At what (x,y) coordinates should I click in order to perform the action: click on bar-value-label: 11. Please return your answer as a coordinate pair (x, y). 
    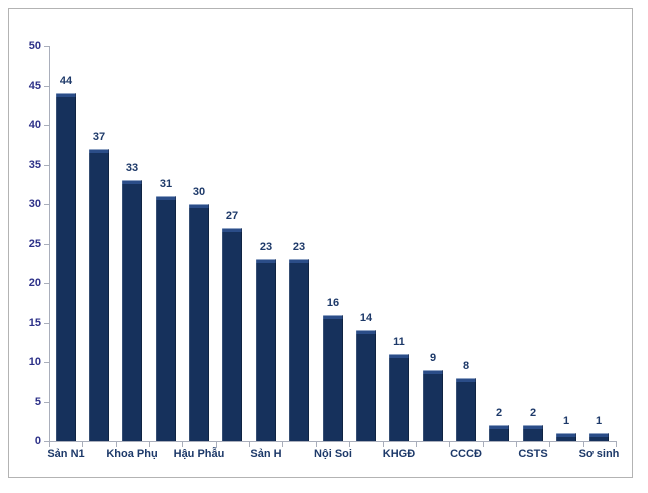
    Looking at the image, I should click on (399, 342).